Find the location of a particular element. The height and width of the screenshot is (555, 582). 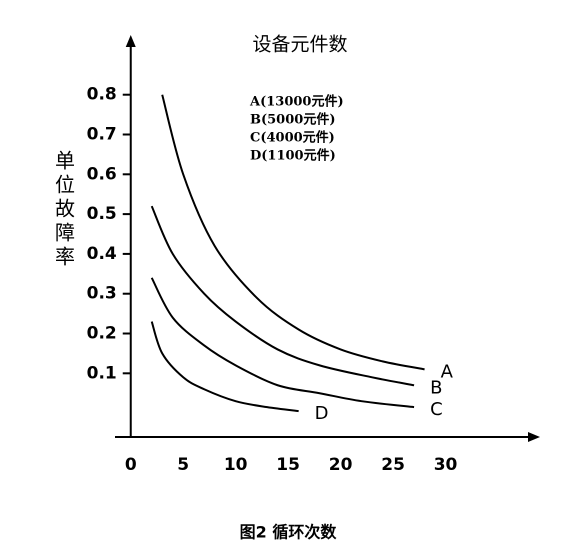

y-axis-arrow is located at coordinates (130, 41).